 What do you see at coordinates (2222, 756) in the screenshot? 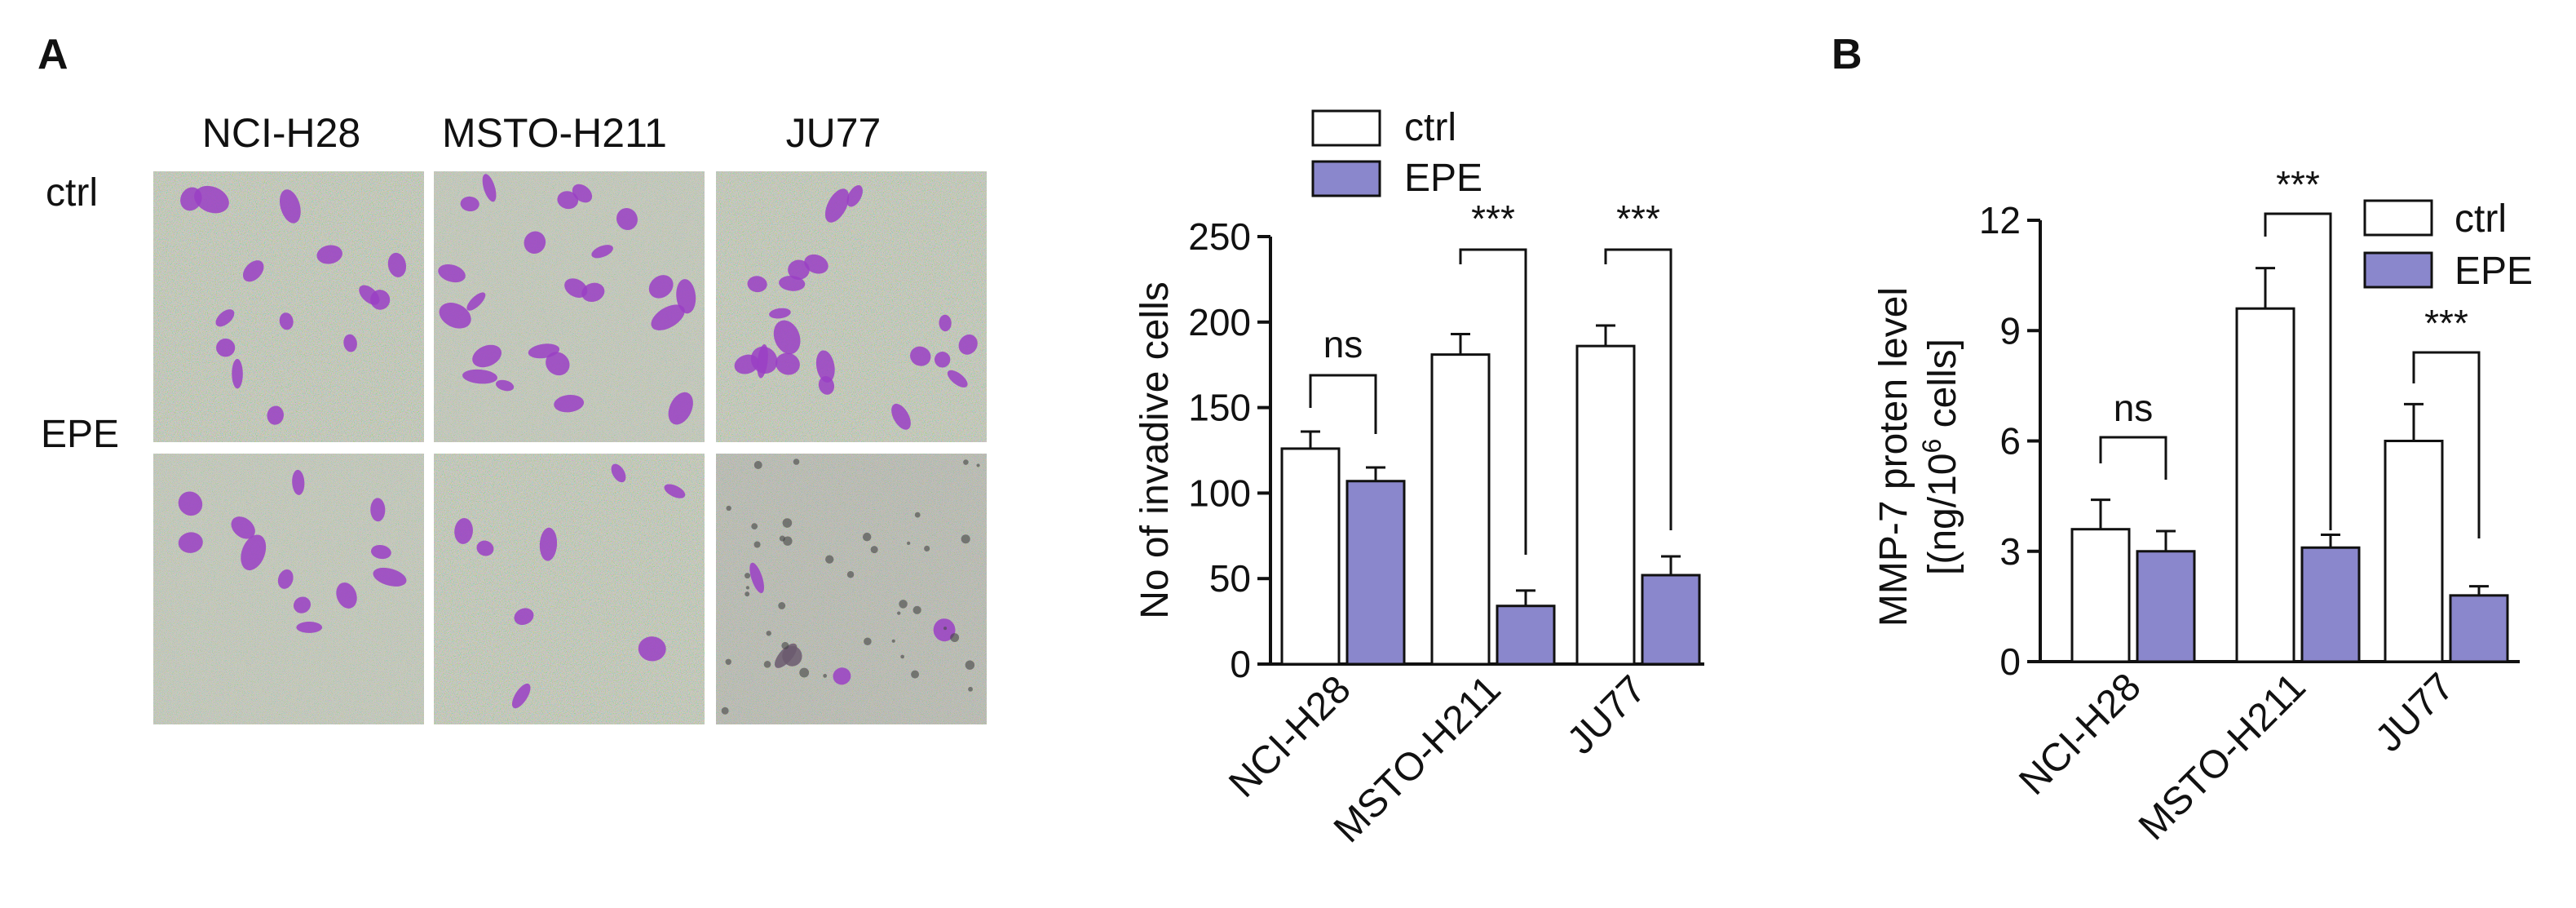
I see `x-tick-label: MSTO-H211` at bounding box center [2222, 756].